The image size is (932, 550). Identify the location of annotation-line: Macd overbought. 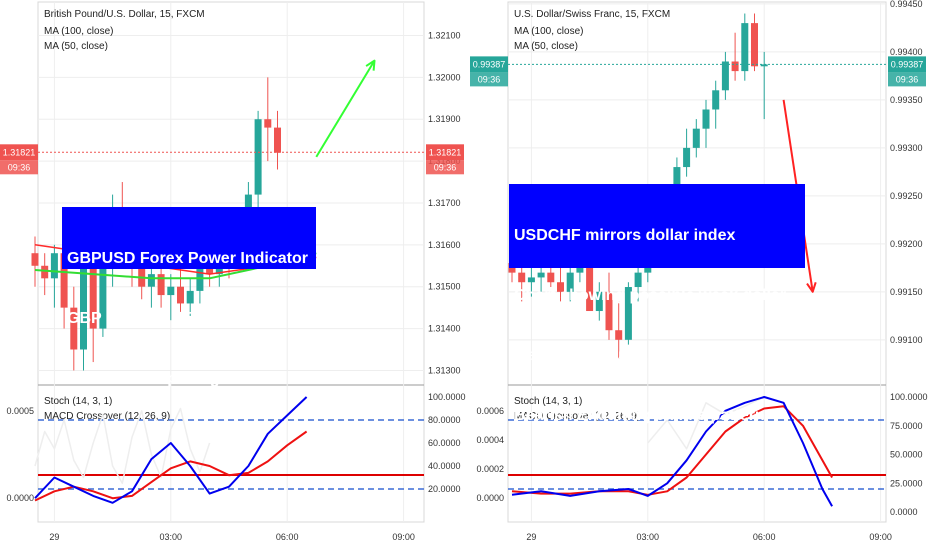
(581, 355).